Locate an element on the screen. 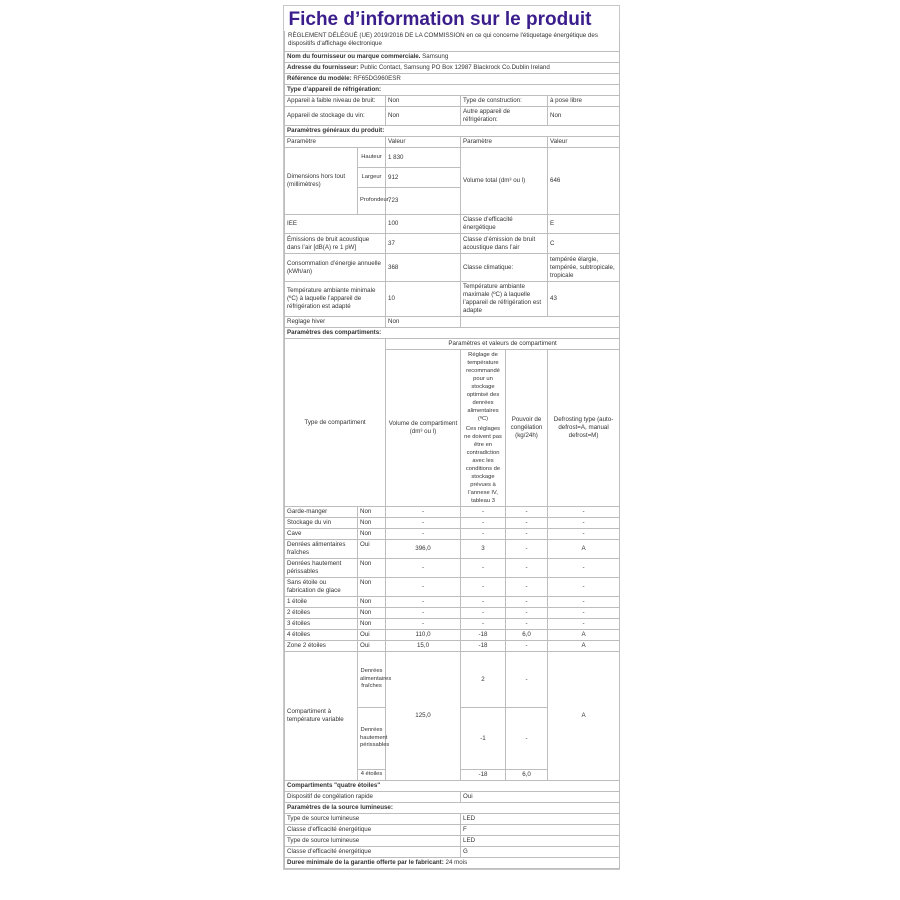 The height and width of the screenshot is (900, 900). compartment-name: 4 étoiles is located at coordinates (321, 635).